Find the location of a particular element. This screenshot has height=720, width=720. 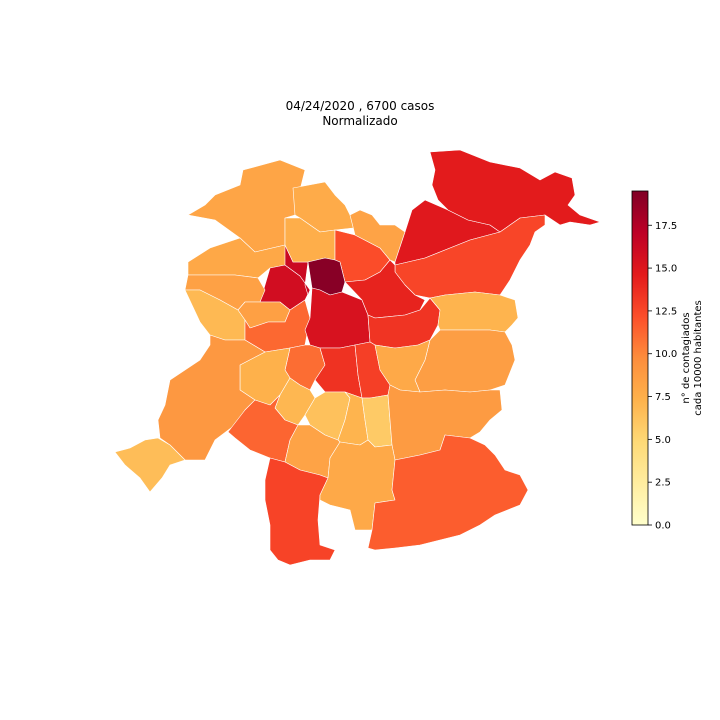

map-subtitle: Normalizado is located at coordinates (360, 121).